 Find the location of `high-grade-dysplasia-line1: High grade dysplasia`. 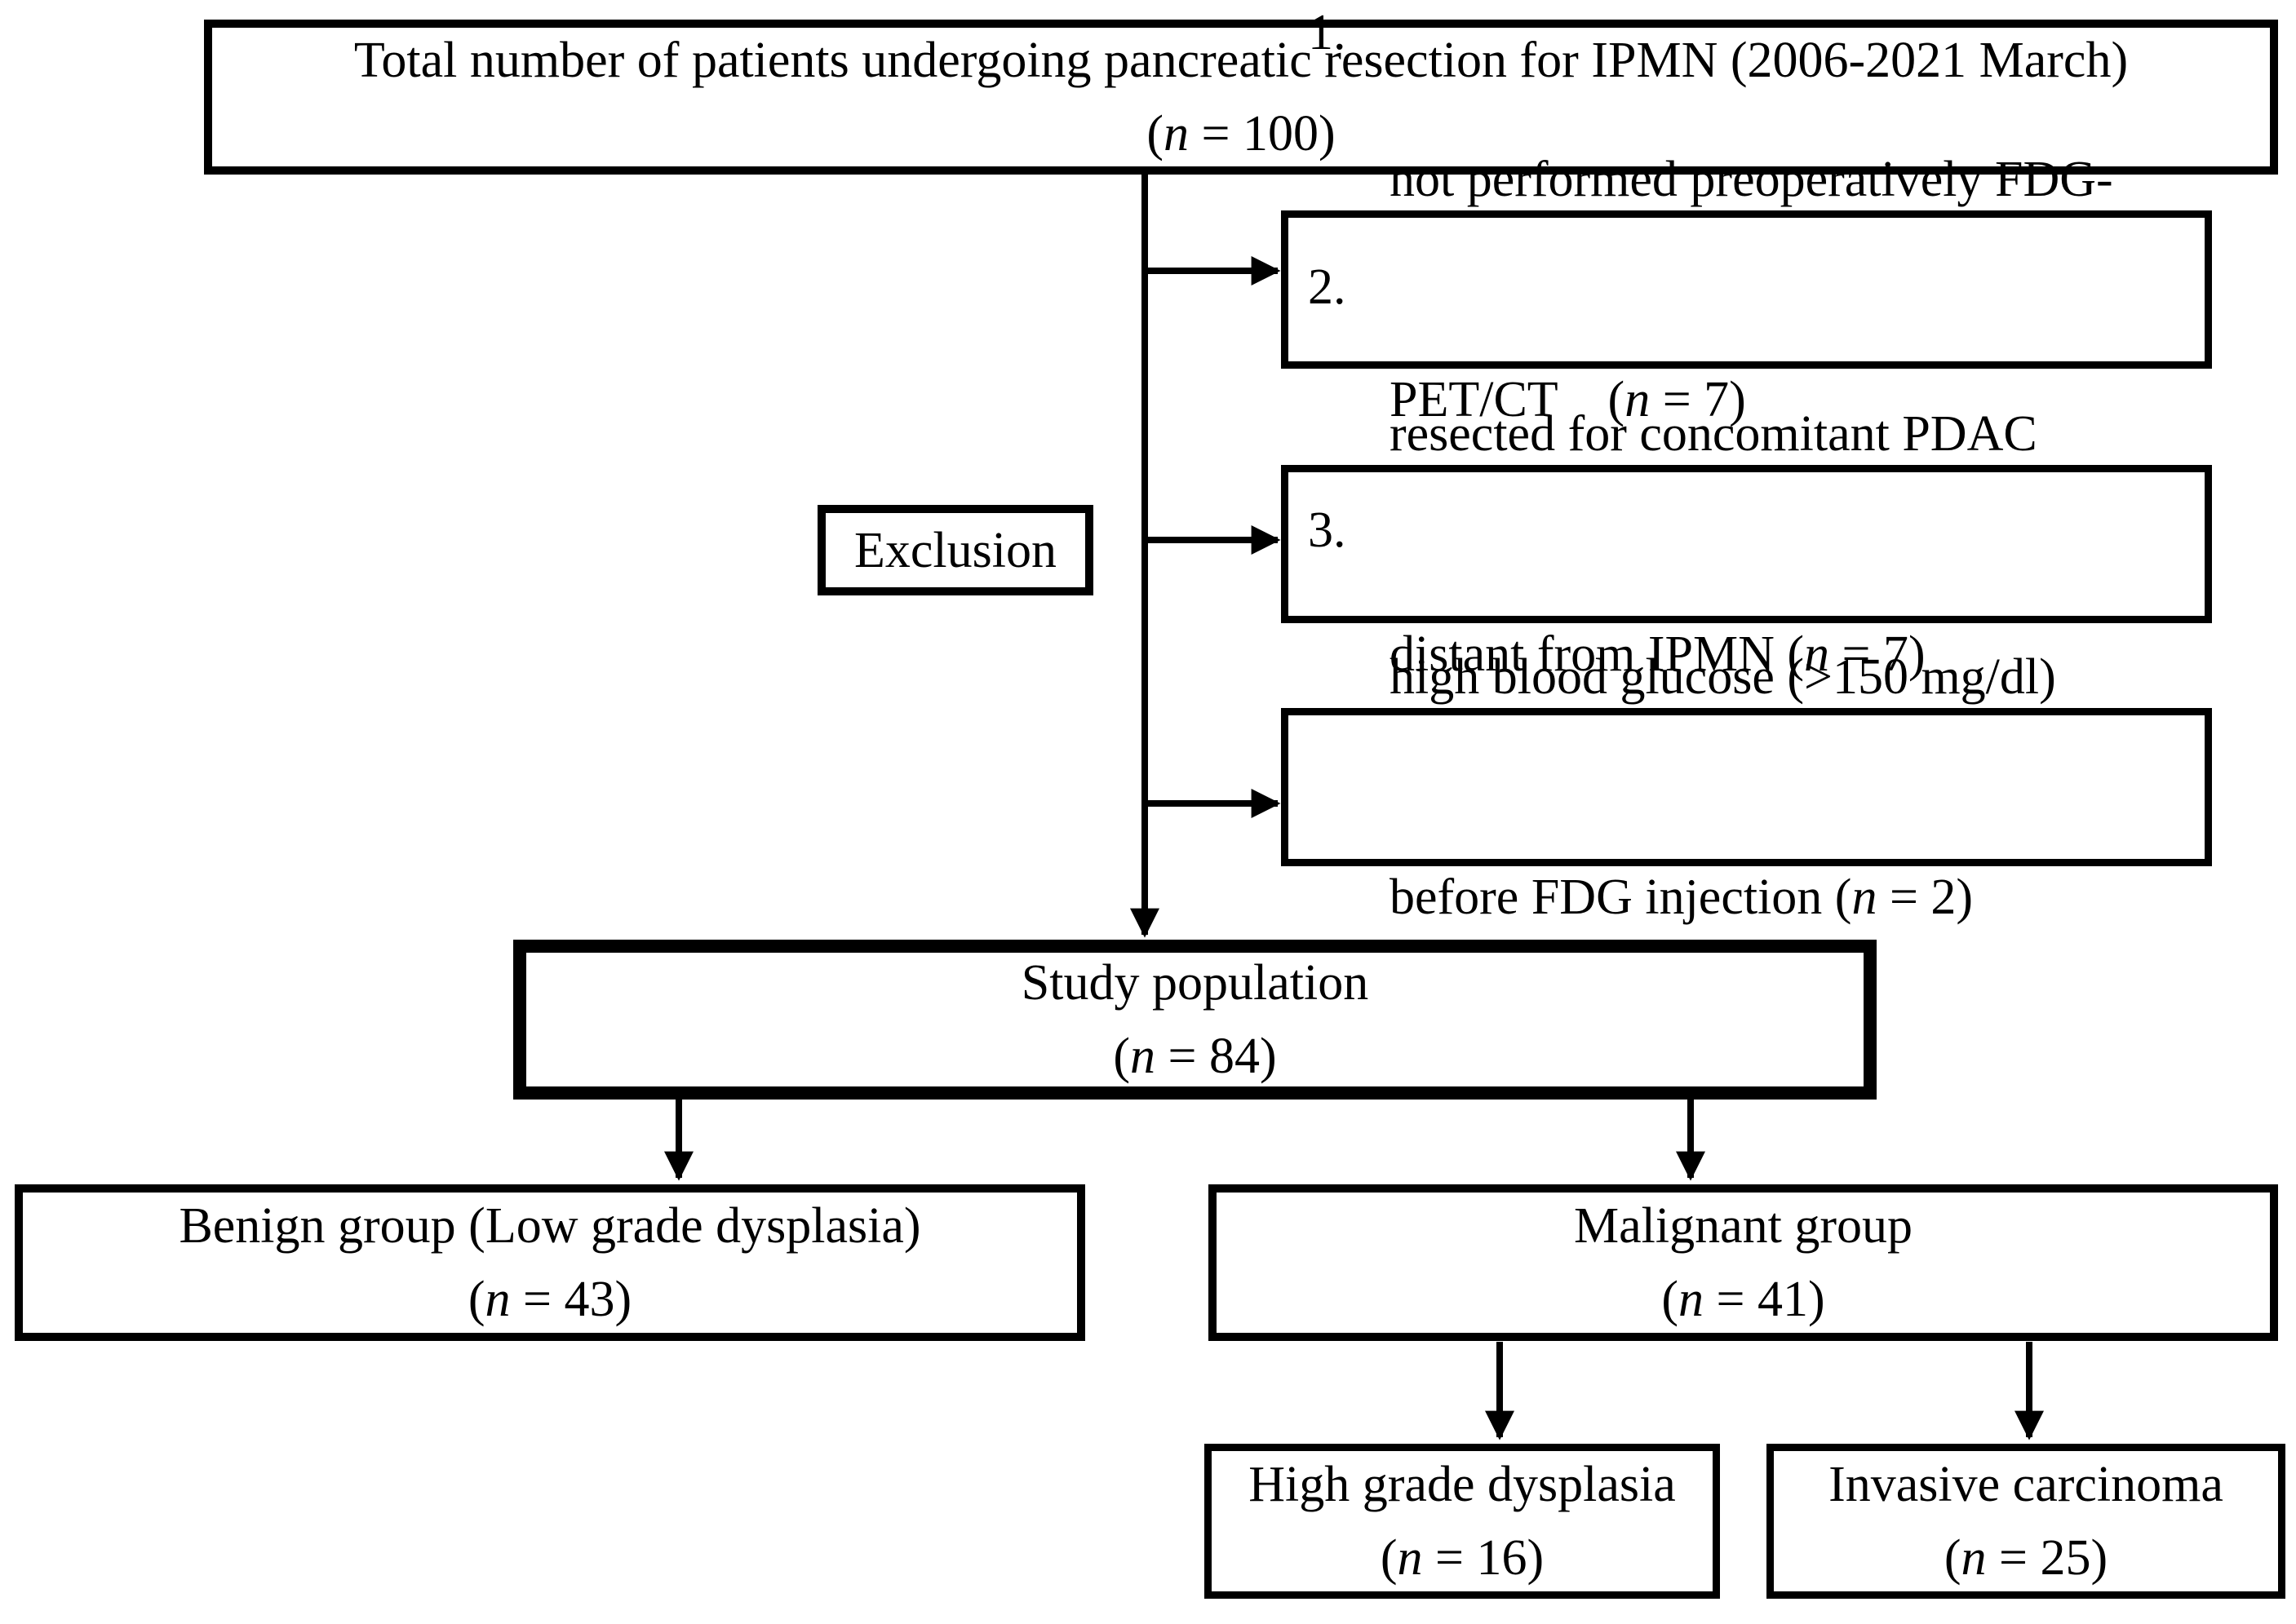

high-grade-dysplasia-line1: High grade dysplasia is located at coordinates (1462, 1484).